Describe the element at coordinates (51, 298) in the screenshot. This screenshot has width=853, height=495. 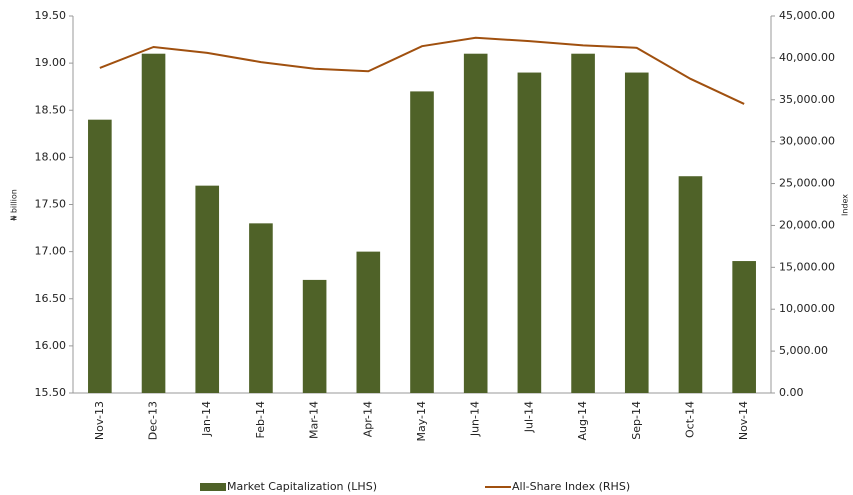
I see `y-tick-label: 16.50` at that location.